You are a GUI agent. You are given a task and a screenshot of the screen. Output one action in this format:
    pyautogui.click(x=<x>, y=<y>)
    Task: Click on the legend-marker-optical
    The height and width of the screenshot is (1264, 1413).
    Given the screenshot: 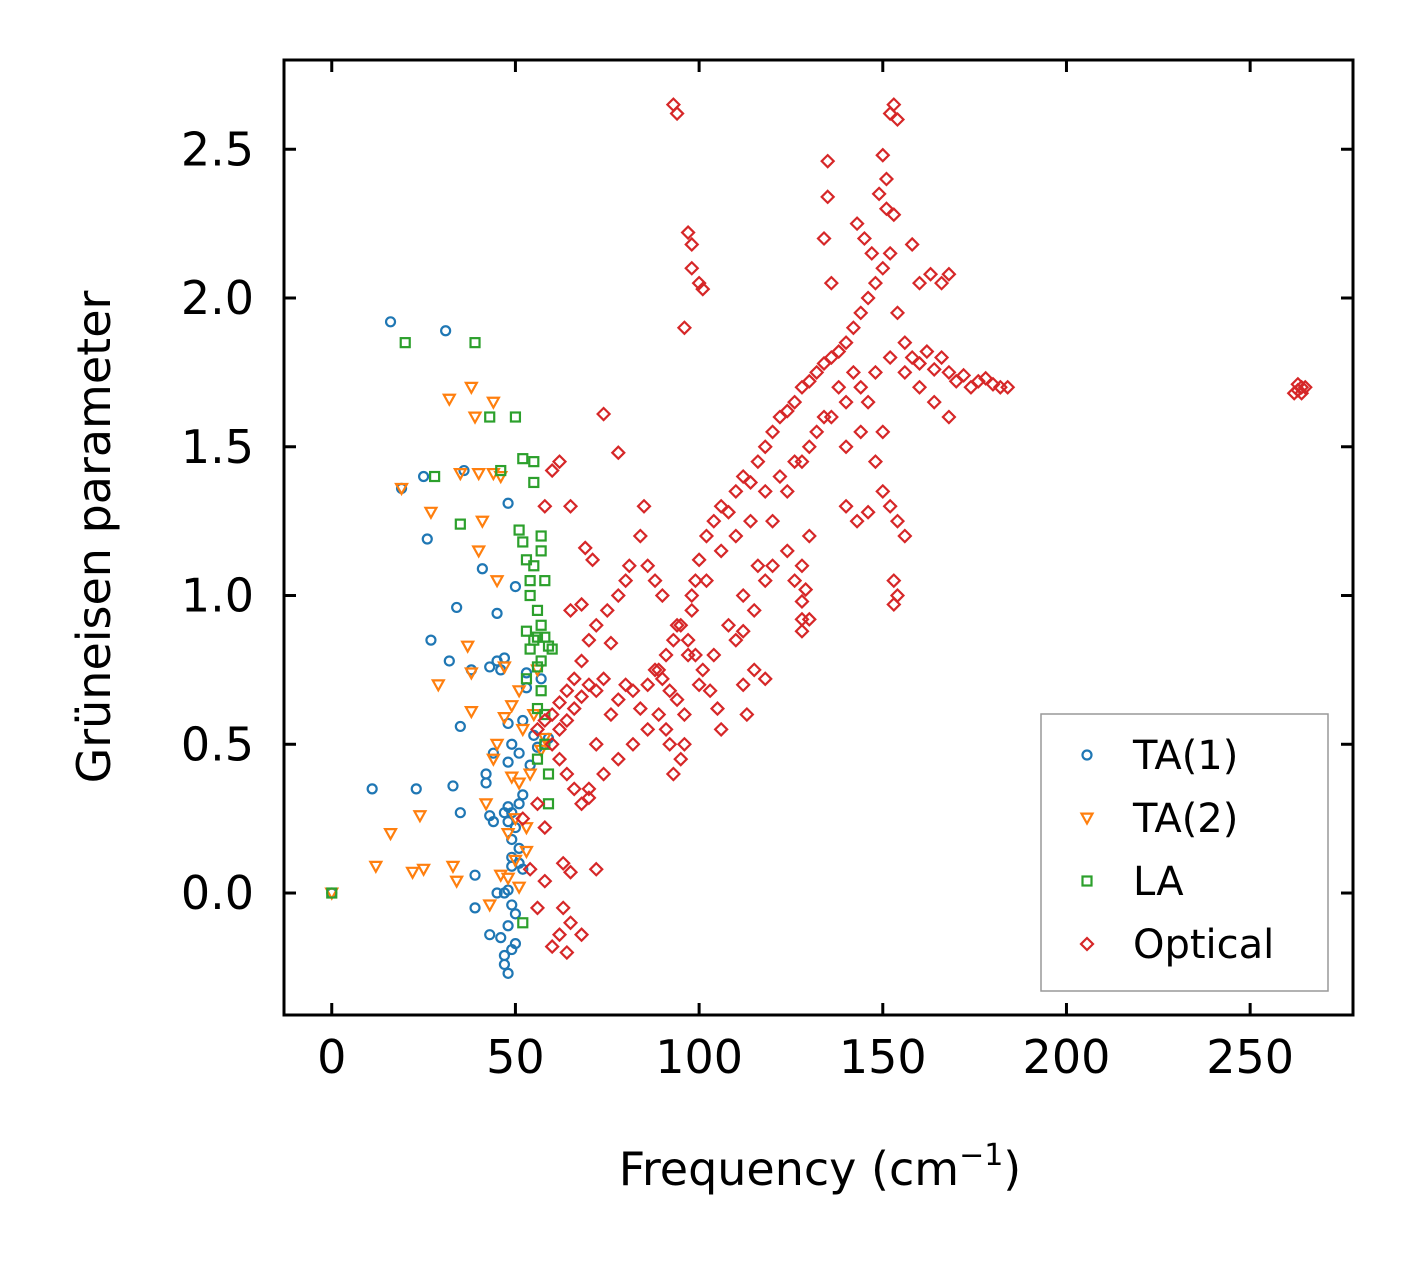 What is the action you would take?
    pyautogui.click(x=1087, y=944)
    